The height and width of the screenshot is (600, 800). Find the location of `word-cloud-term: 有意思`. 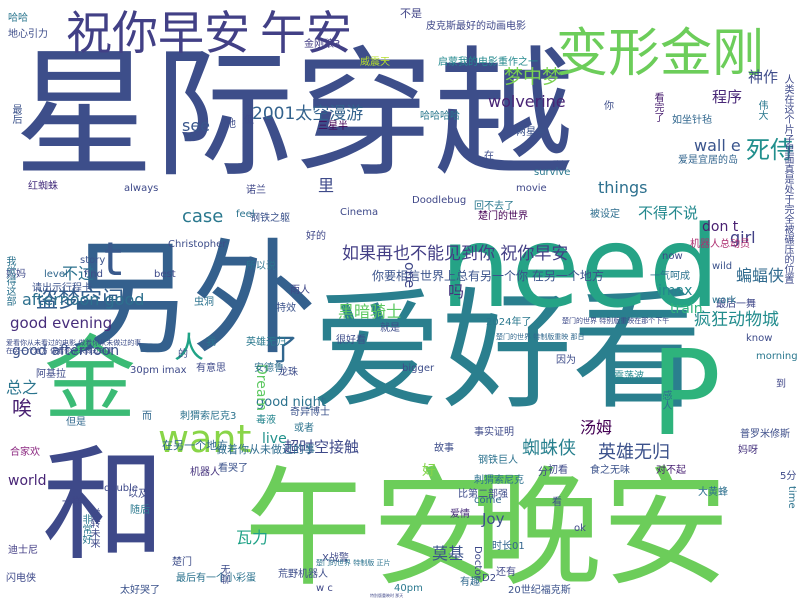

word-cloud-term: 有意思 is located at coordinates (211, 368).